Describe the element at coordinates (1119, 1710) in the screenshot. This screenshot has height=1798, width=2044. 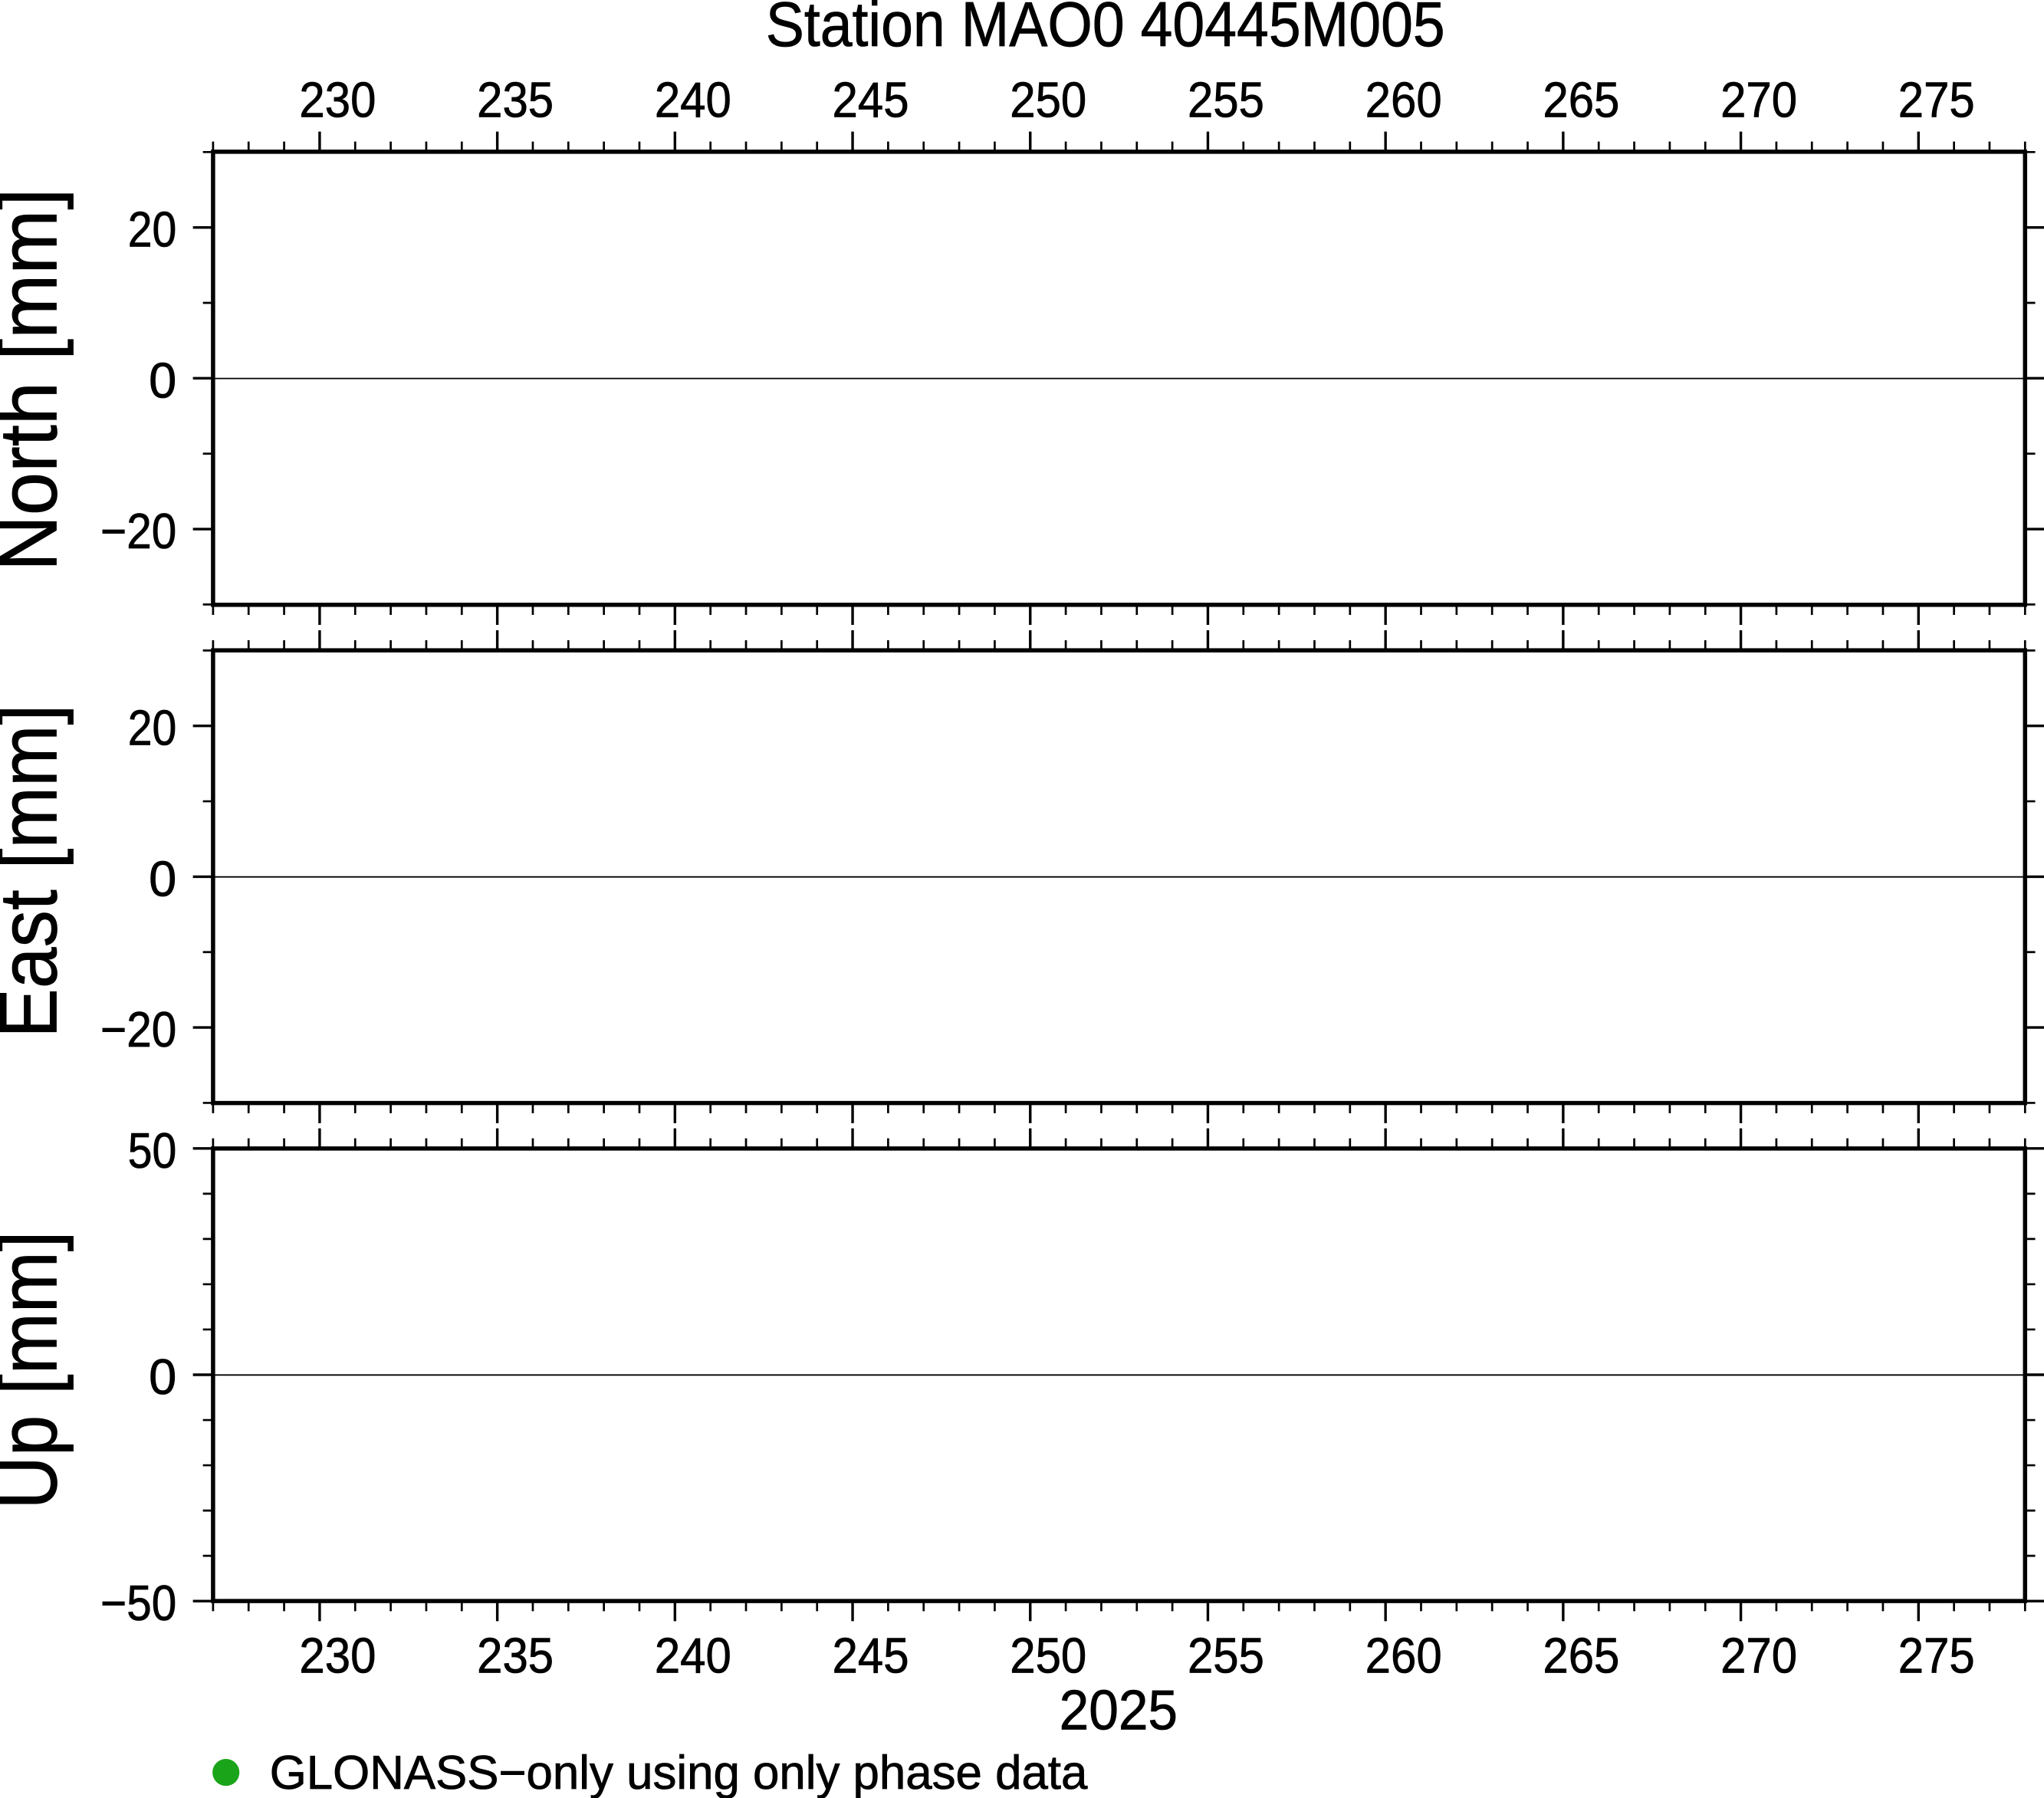
I see `svg-text: 2025` at that location.